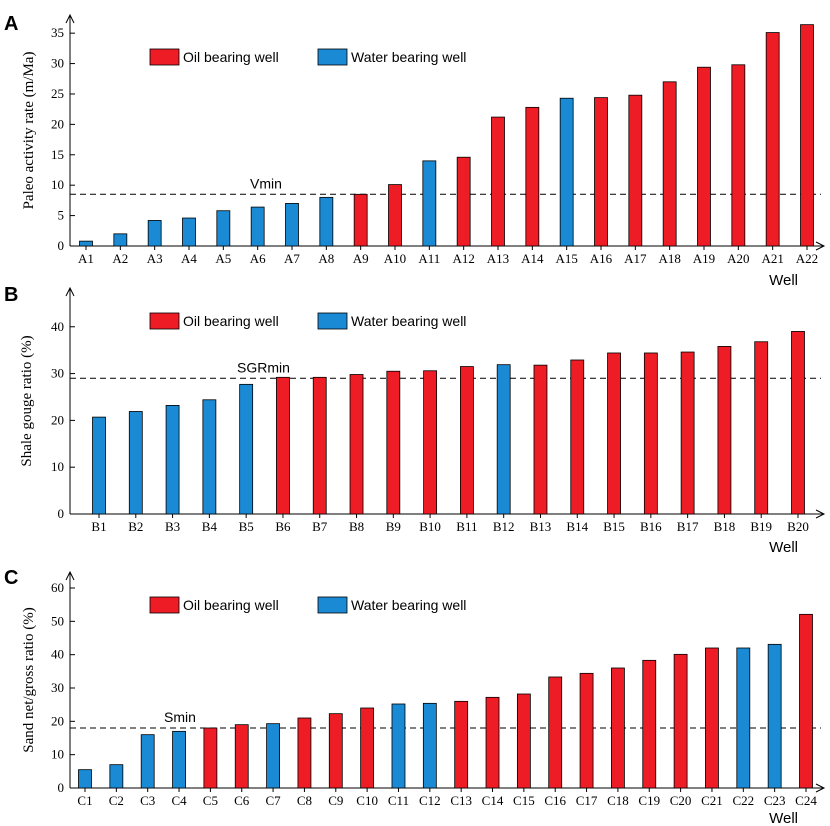 The image size is (830, 826). I want to click on x-tick-label-c14: C14, so click(493, 800).